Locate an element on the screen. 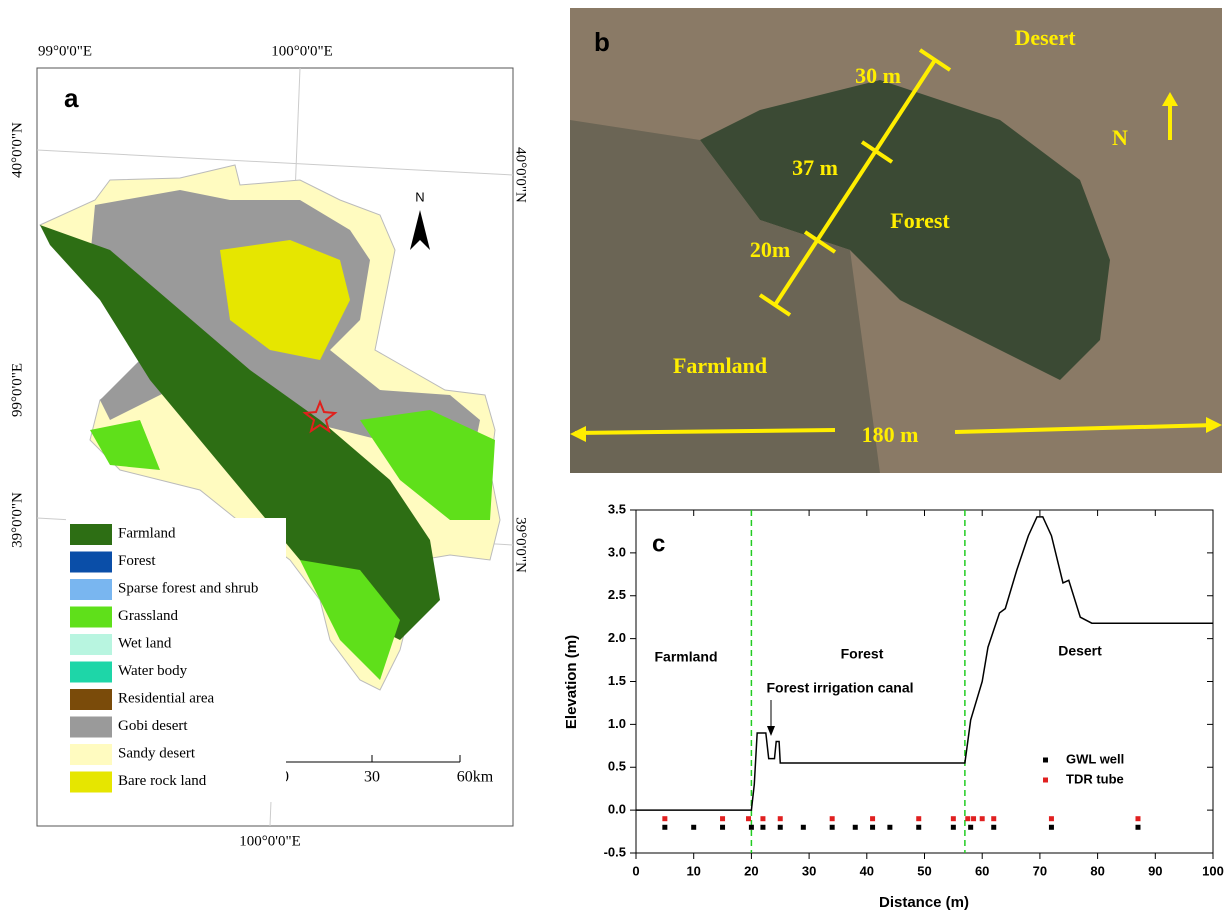 The width and height of the screenshot is (1231, 913). legend-label: Forest is located at coordinates (137, 561).